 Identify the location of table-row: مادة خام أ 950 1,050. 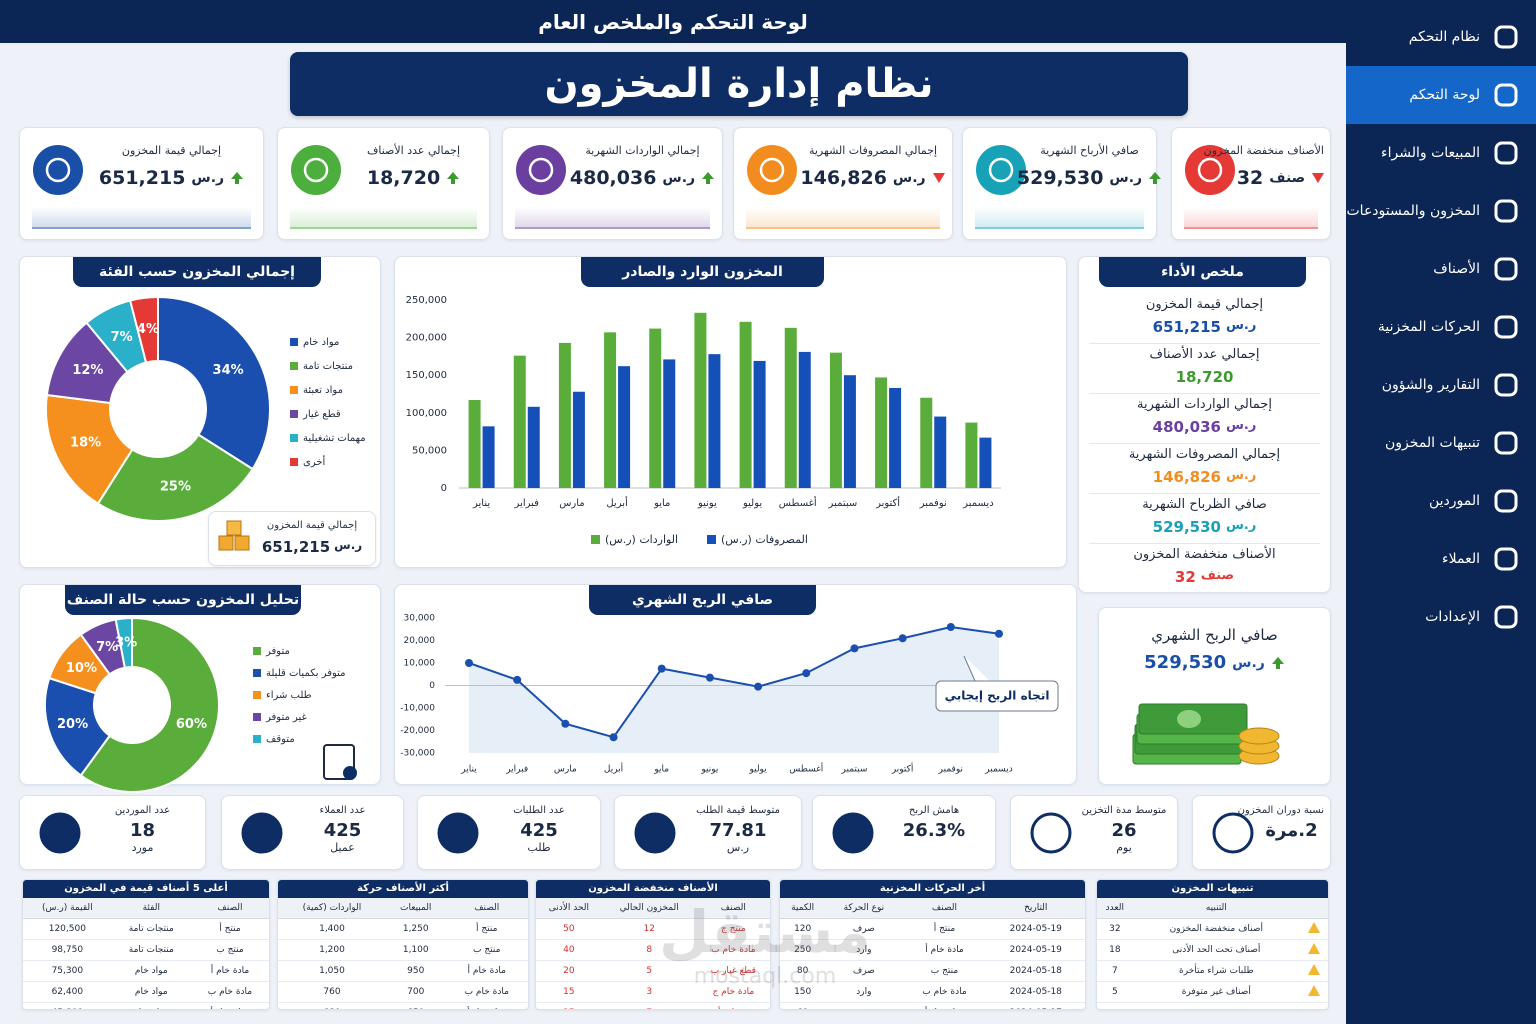
(403, 971).